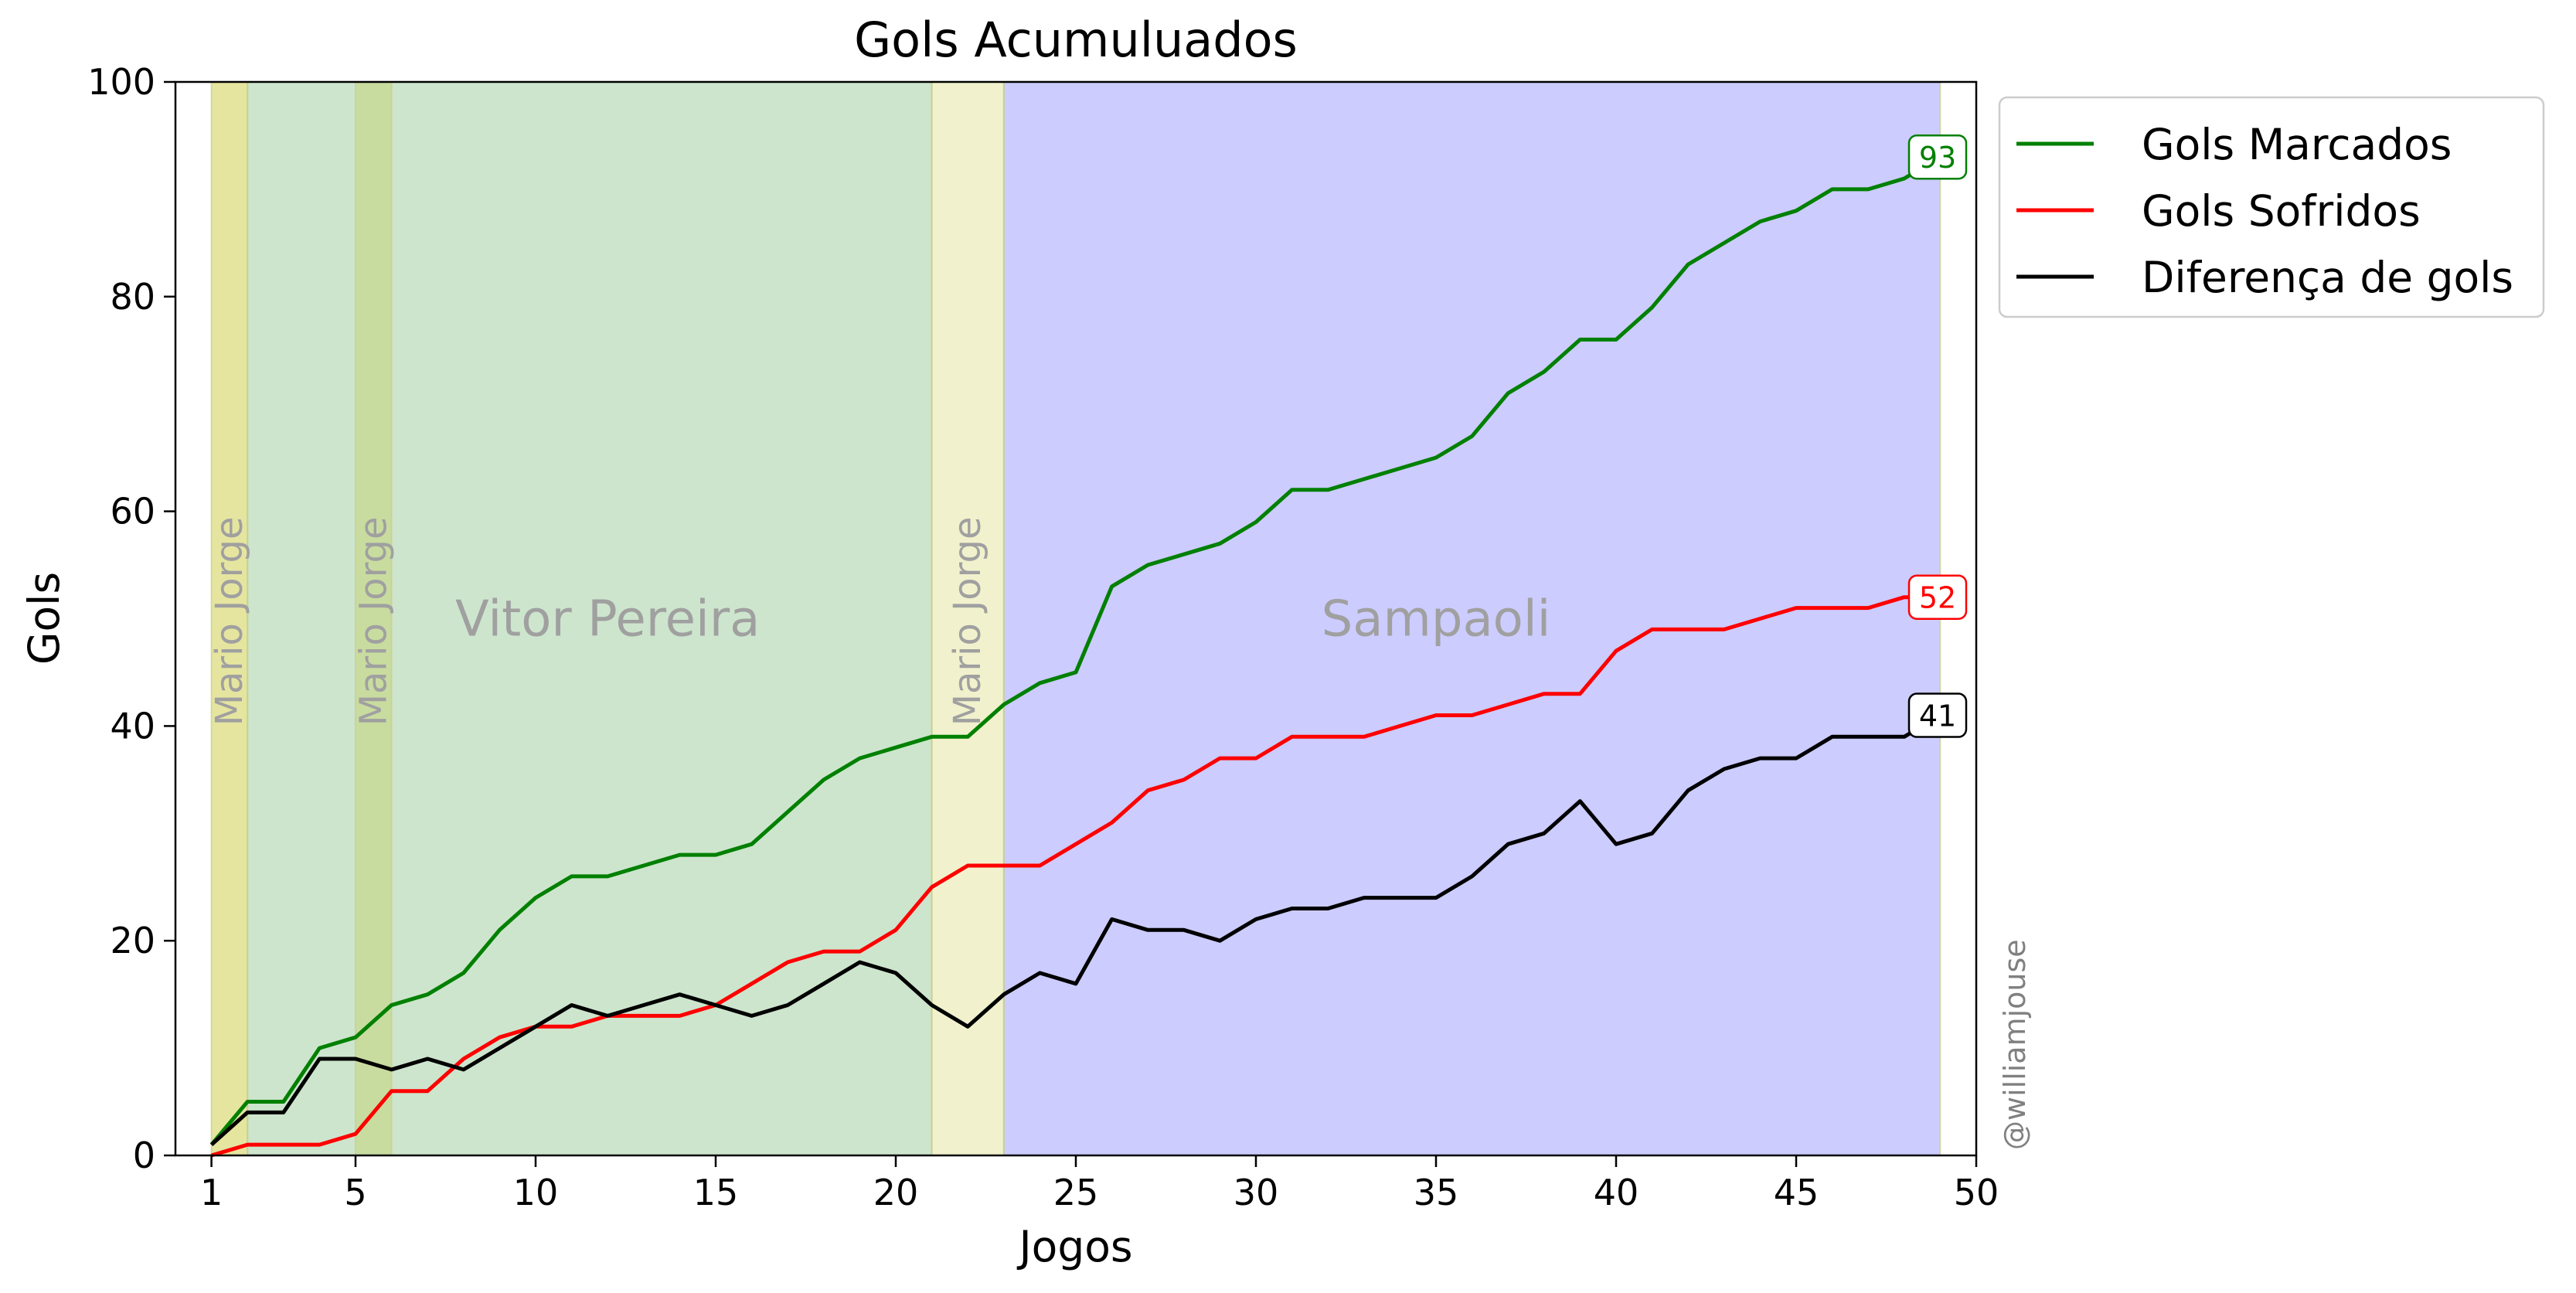 The image size is (2576, 1293). I want to click on end-label: 41, so click(1937, 716).